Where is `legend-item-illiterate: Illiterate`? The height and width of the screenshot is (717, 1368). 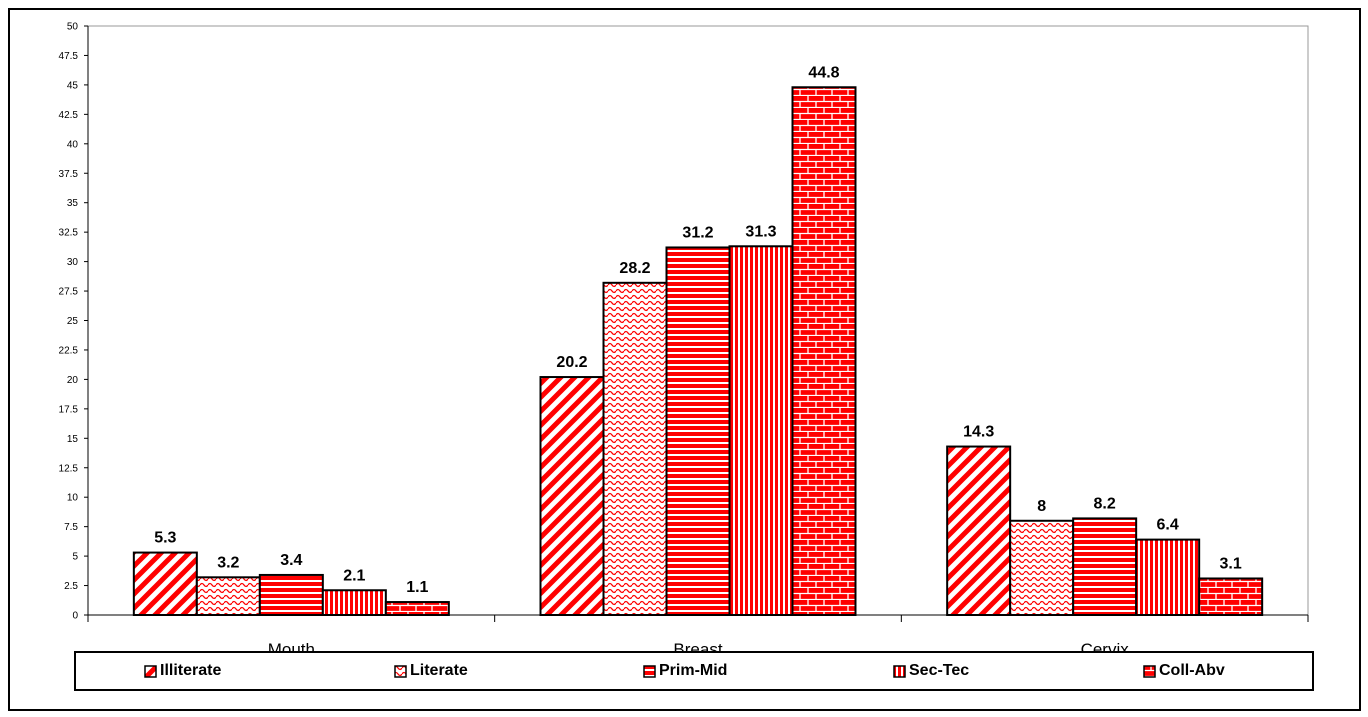
legend-item-illiterate: Illiterate is located at coordinates (182, 671).